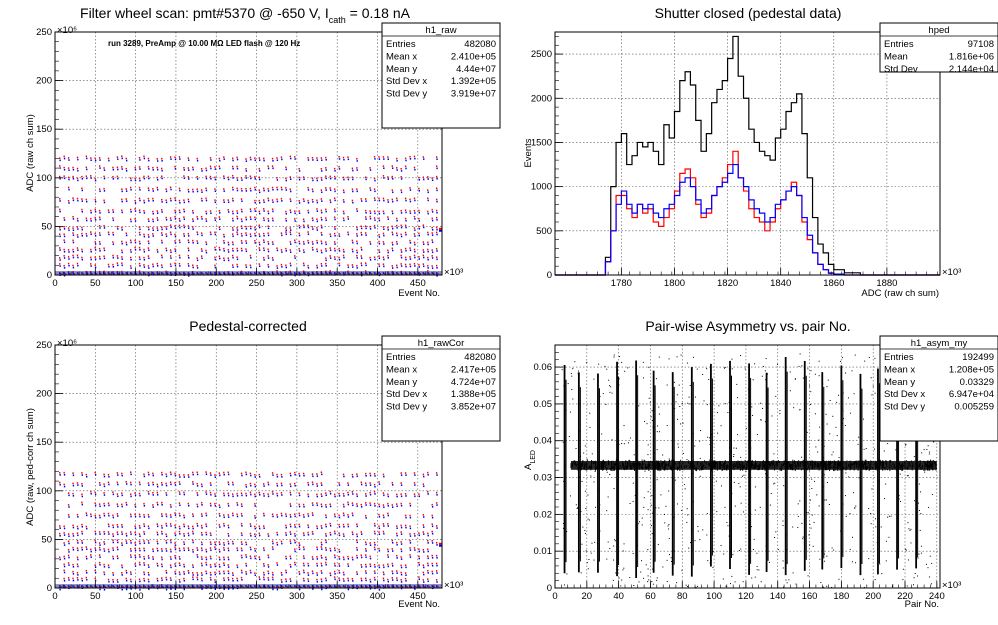 This screenshot has width=998, height=625. Describe the element at coordinates (406, 81) in the screenshot. I see `stats-label: Std Dev x` at that location.